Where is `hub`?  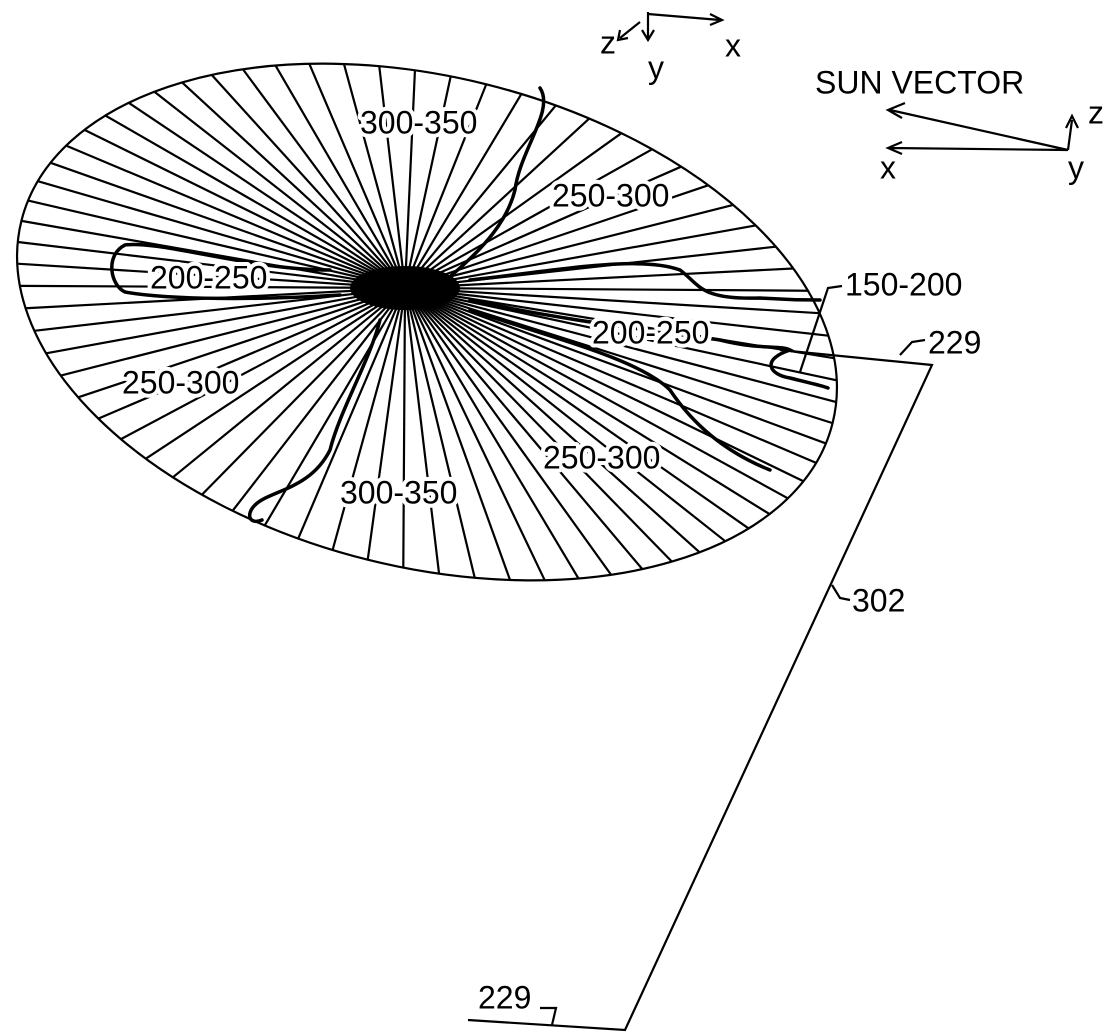 hub is located at coordinates (405, 288).